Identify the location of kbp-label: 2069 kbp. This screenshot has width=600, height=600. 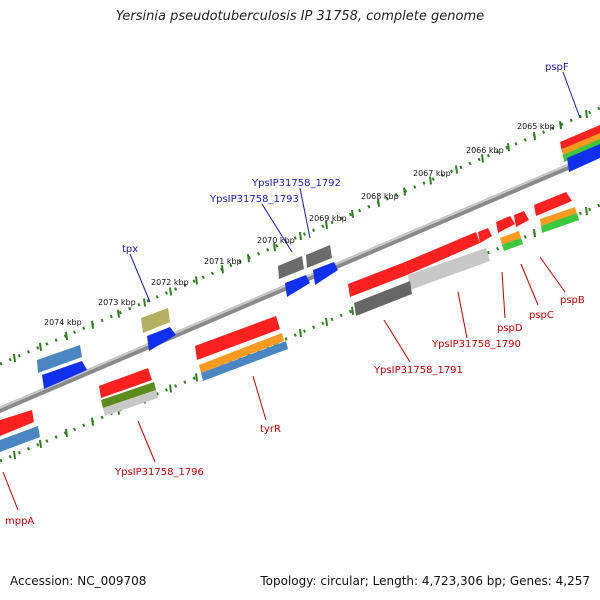
(328, 218).